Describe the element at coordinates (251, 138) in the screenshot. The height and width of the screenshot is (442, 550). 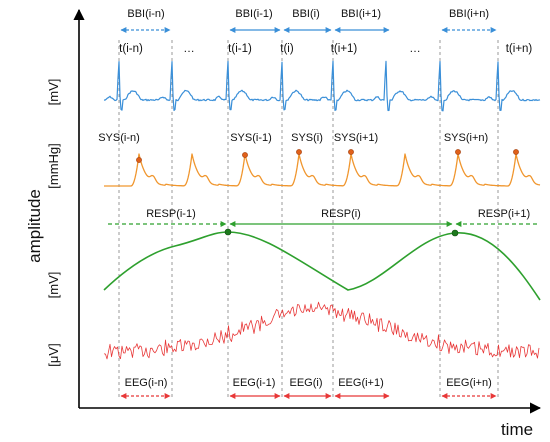
I see `sys-label-i-1: SYS(i-1)` at that location.